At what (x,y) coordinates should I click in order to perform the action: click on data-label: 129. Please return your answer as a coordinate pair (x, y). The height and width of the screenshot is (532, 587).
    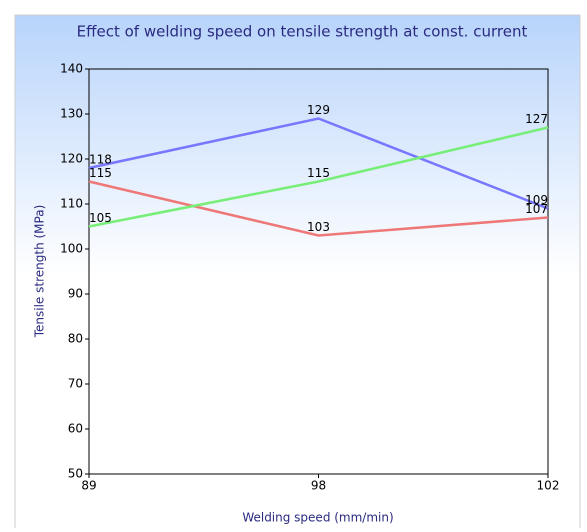
    Looking at the image, I should click on (318, 110).